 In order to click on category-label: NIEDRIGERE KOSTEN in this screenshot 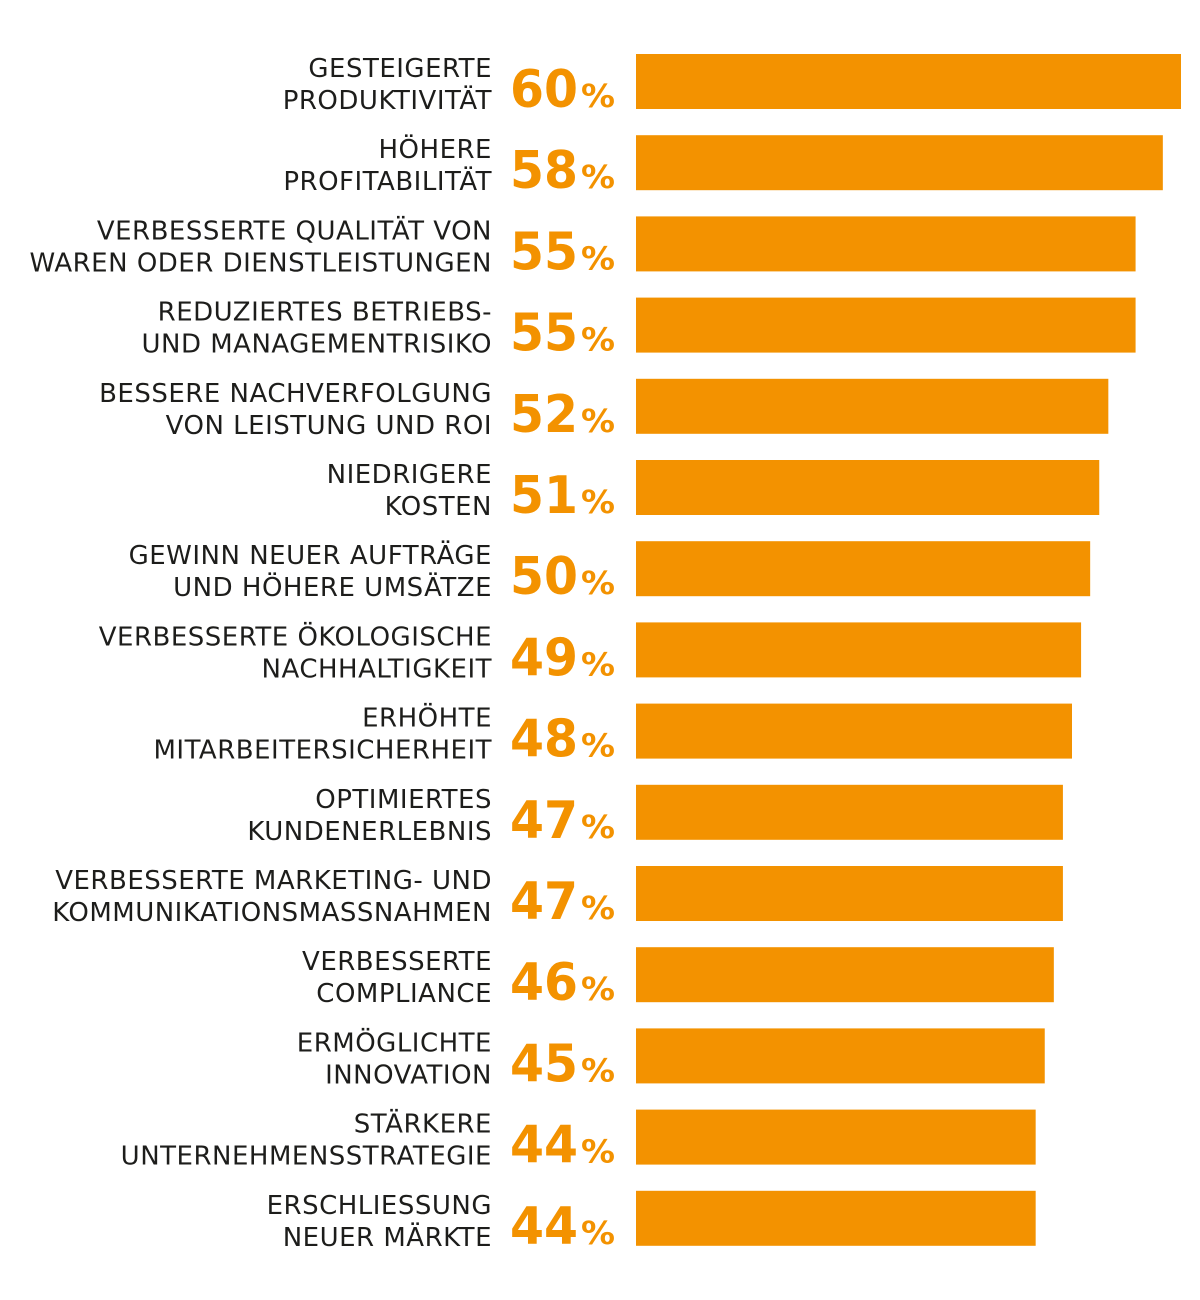, I will do `click(409, 491)`.